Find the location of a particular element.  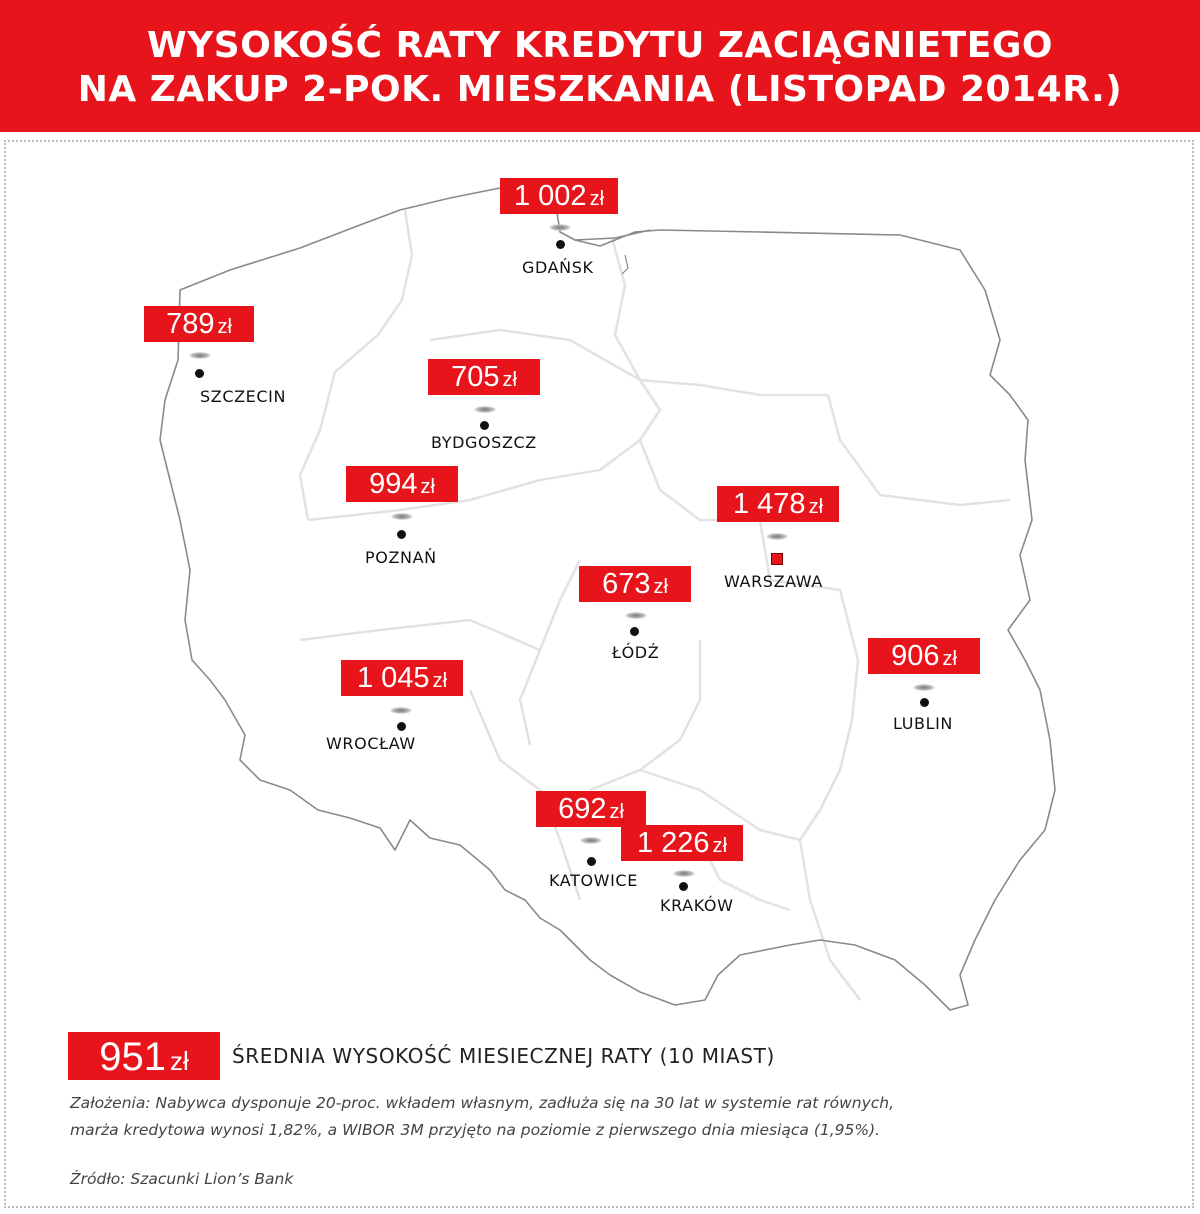

price-value: 705 is located at coordinates (475, 377).